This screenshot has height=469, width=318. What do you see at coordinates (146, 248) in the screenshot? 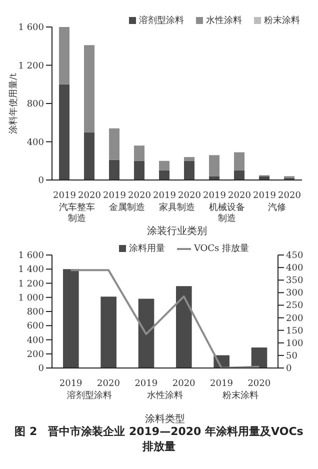
I see `legend-label: 涂料用量` at bounding box center [146, 248].